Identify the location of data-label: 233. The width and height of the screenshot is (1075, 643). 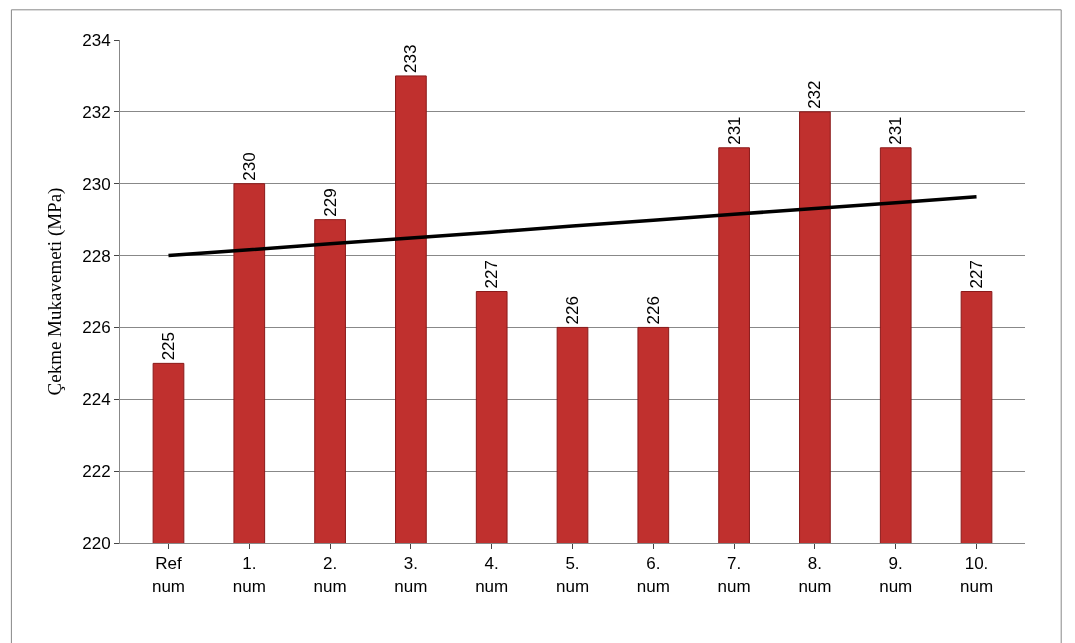
(411, 58).